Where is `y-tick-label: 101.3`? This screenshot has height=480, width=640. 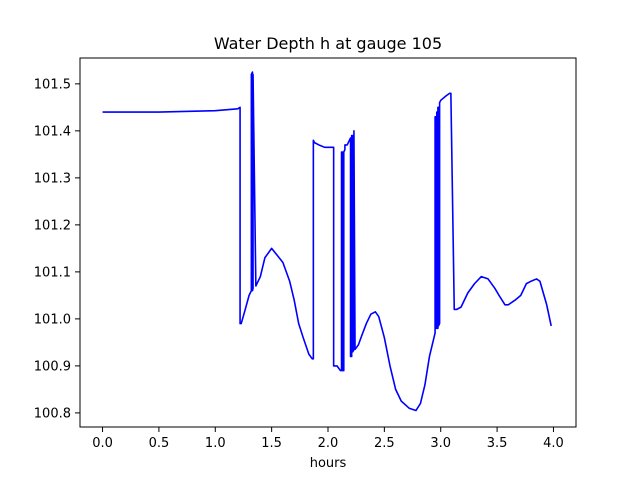
y-tick-label: 101.3 is located at coordinates (52, 178).